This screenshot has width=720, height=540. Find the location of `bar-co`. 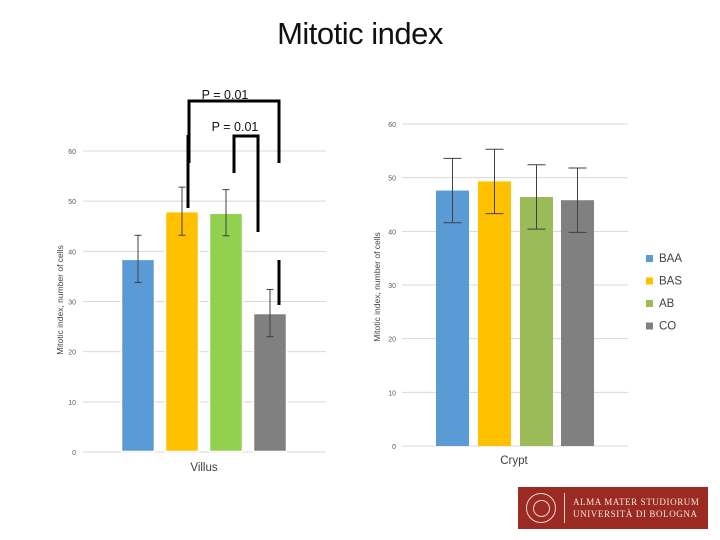

bar-co is located at coordinates (577, 323).